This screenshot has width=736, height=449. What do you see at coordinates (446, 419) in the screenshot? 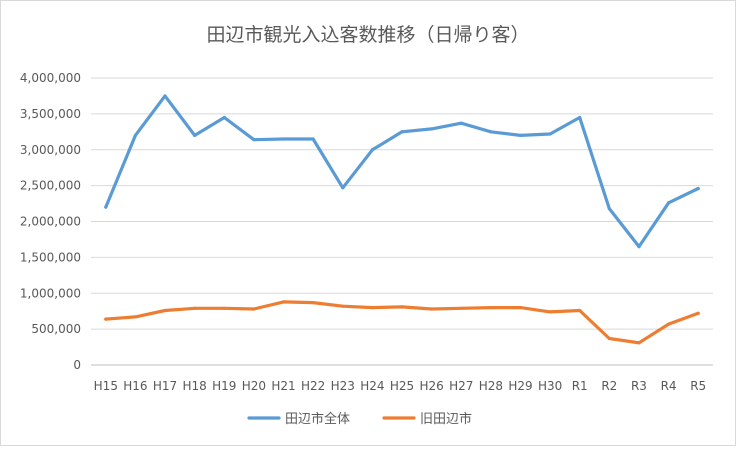
I see `legend-label: 旧田辺市` at bounding box center [446, 419].